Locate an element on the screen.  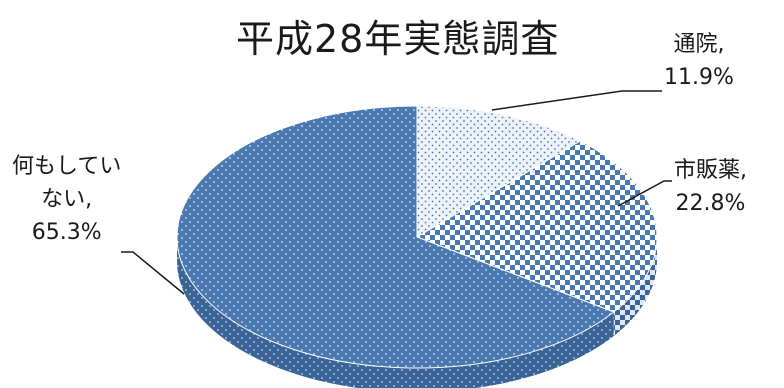
slice-label-tsuin: 通院, 11.9% is located at coordinates (699, 61).